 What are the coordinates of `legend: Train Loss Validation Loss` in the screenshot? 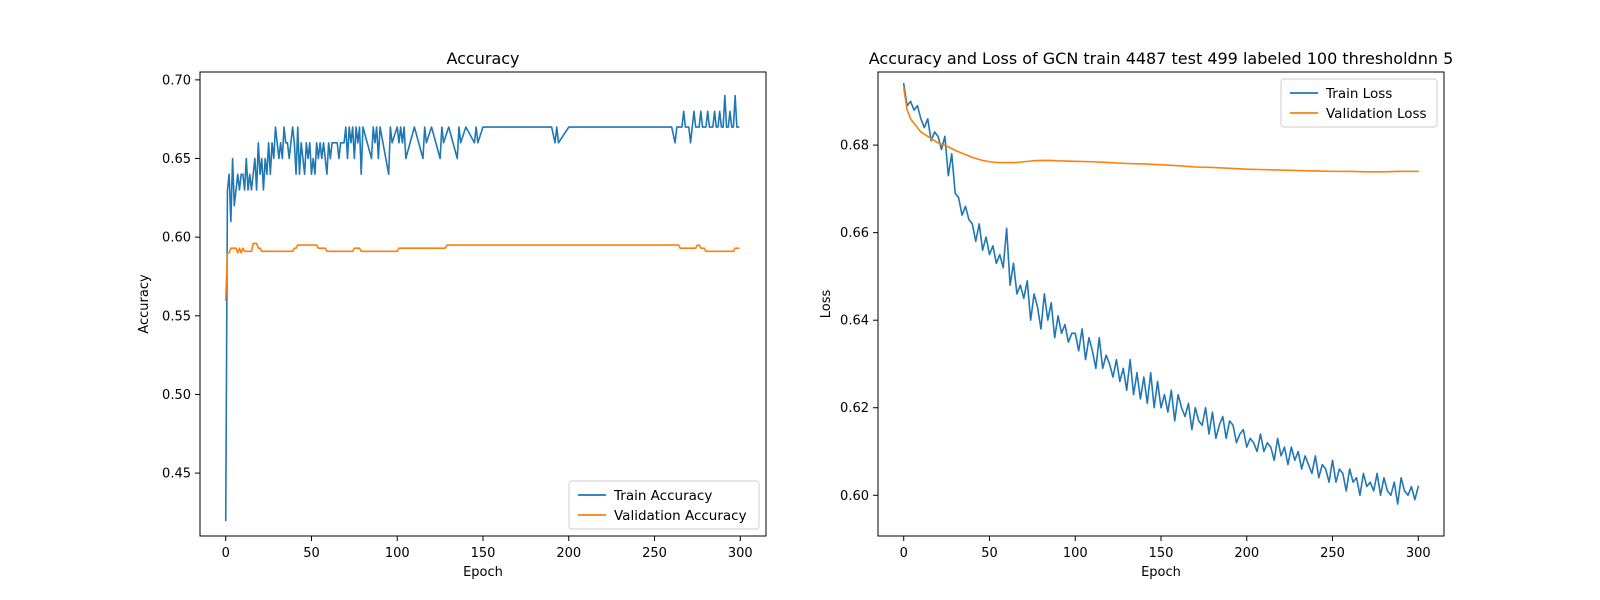 It's located at (1359, 103).